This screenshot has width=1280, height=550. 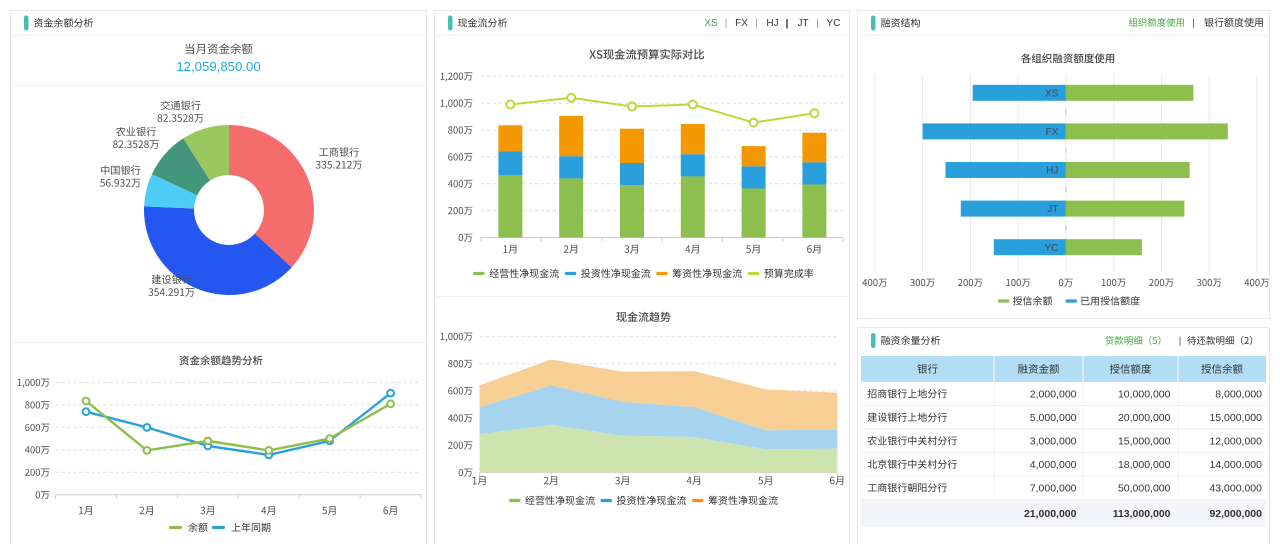 What do you see at coordinates (1142, 514) in the screenshot?
I see `svg-text: 113,000,000` at bounding box center [1142, 514].